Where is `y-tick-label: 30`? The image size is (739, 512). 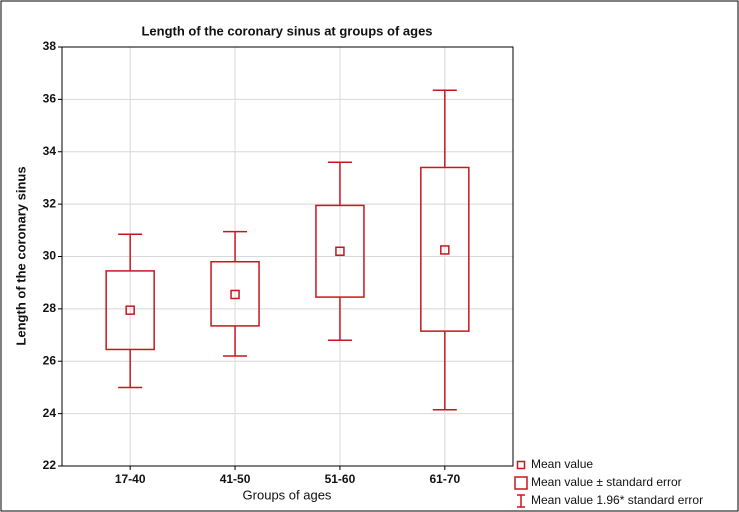 y-tick-label: 30 is located at coordinates (50, 256).